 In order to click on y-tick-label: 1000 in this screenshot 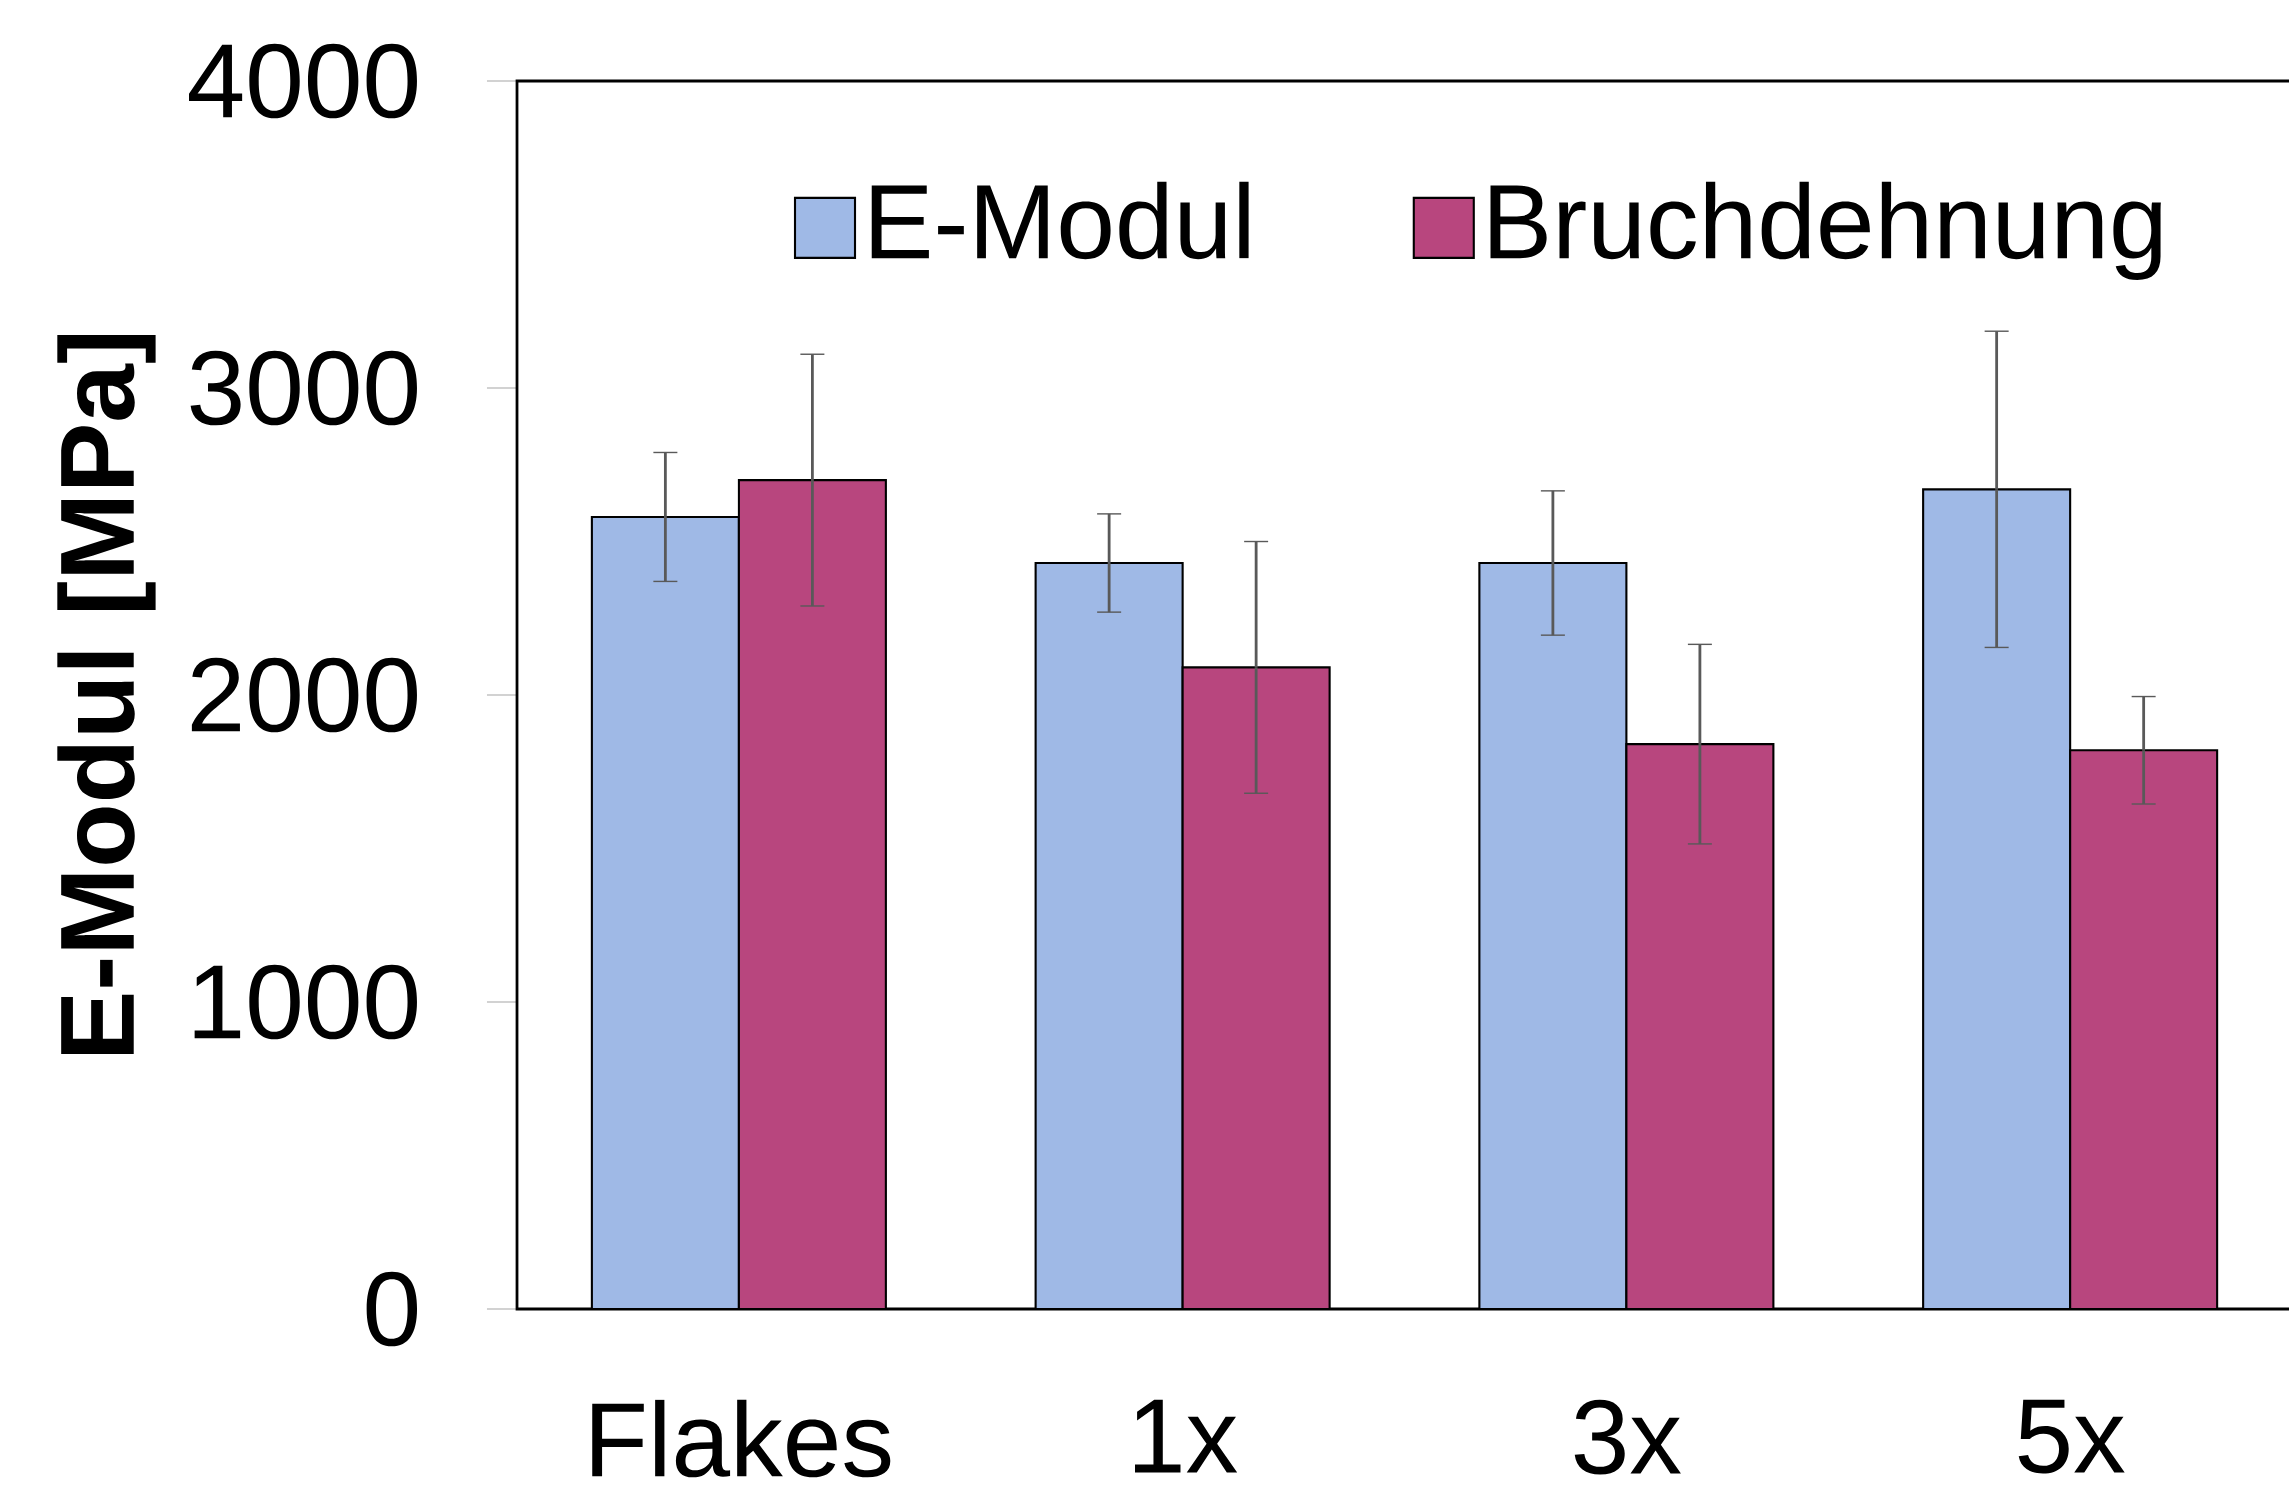, I will do `click(305, 1002)`.